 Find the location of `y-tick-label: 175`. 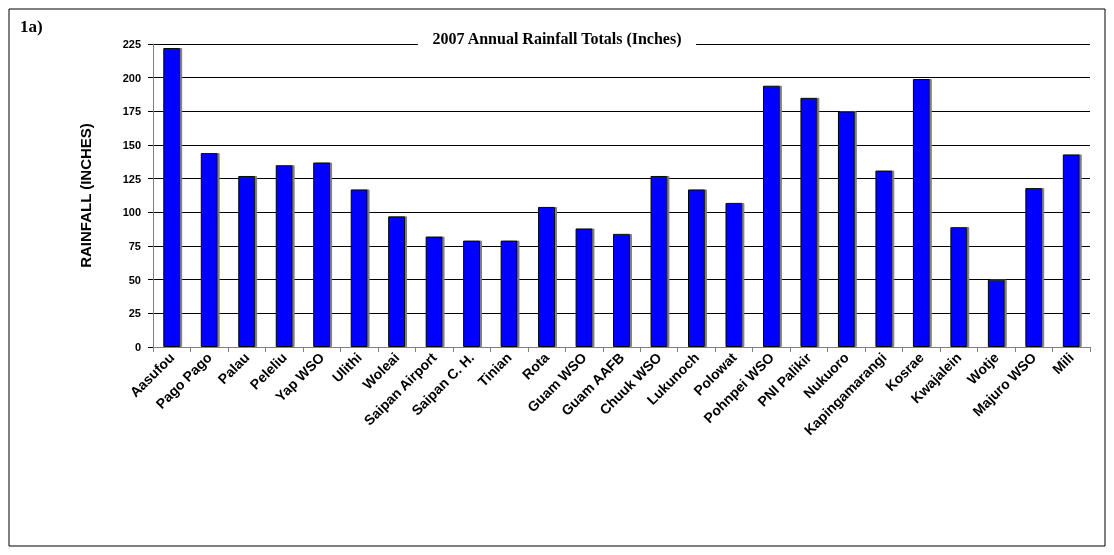

y-tick-label: 175 is located at coordinates (131, 111).